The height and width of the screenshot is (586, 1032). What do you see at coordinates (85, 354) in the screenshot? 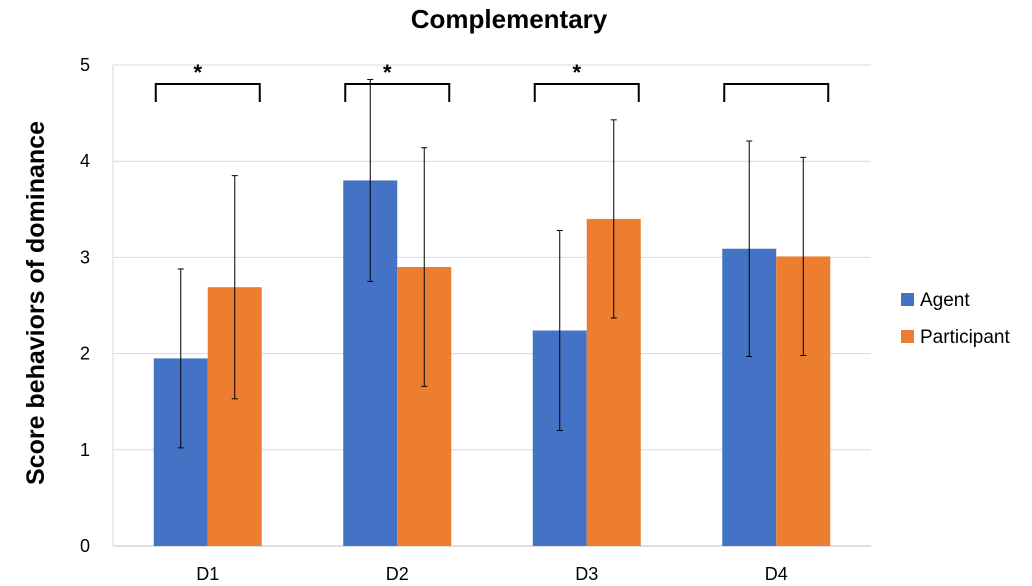
I see `y-tick-label: 2` at bounding box center [85, 354].